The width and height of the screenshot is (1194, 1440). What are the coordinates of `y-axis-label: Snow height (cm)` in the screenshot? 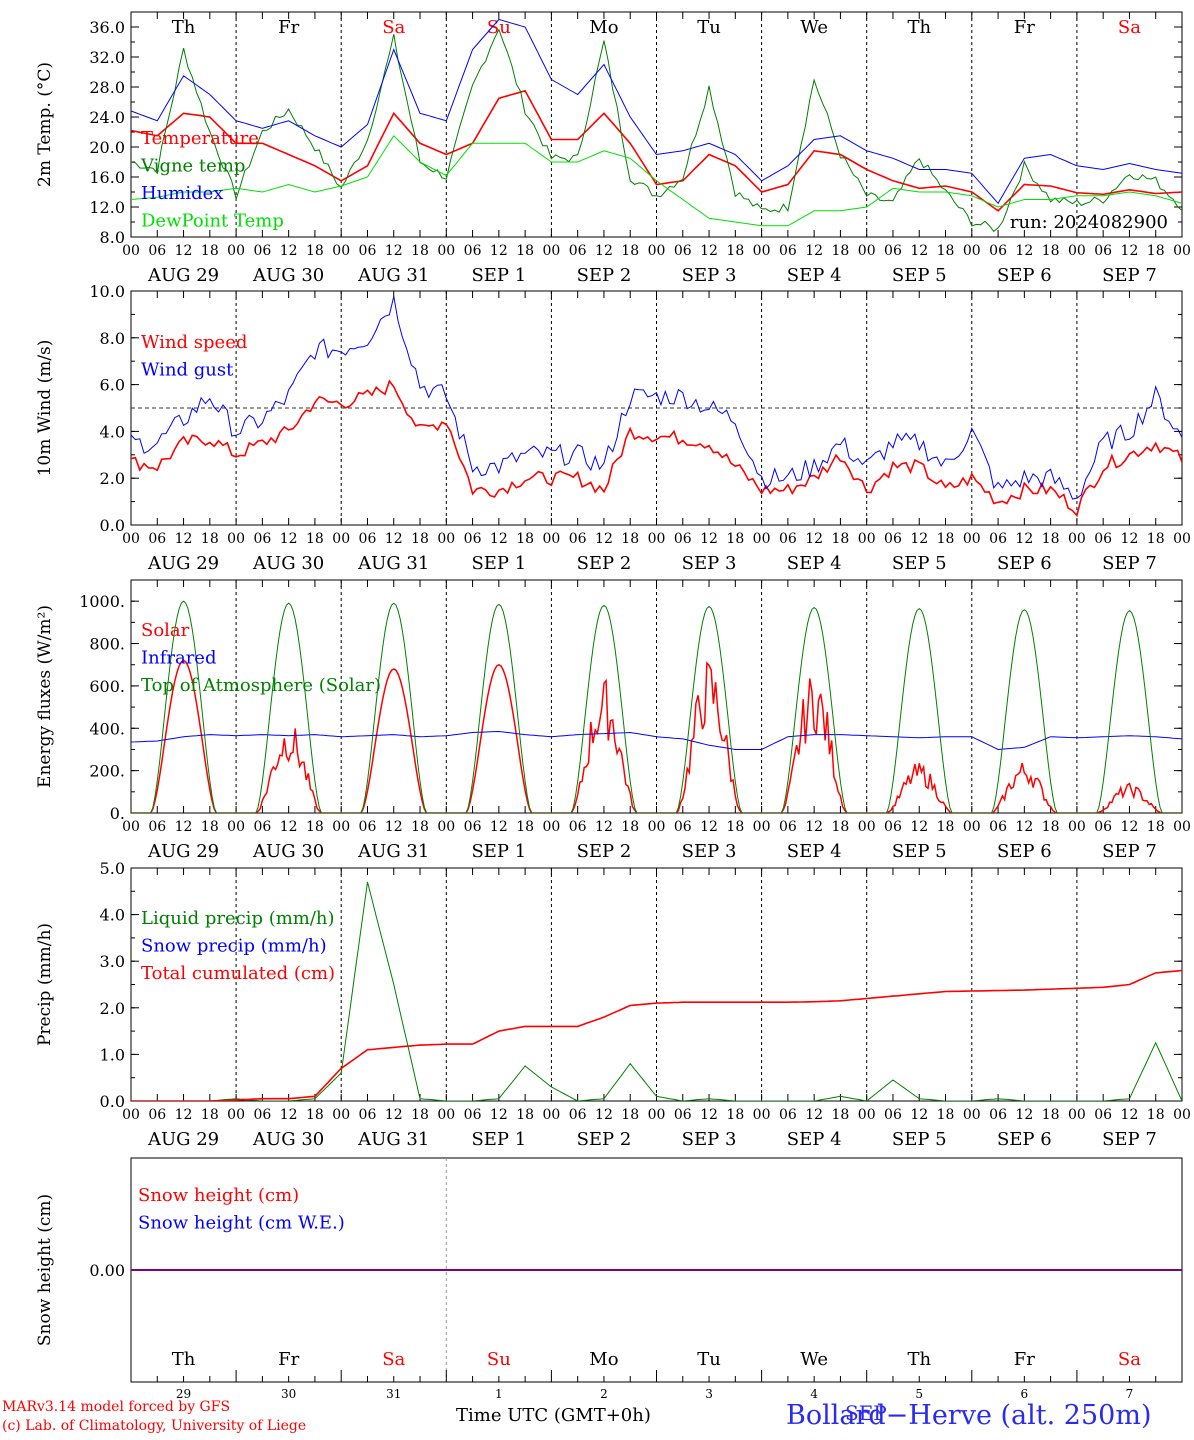 It's located at (45, 1270).